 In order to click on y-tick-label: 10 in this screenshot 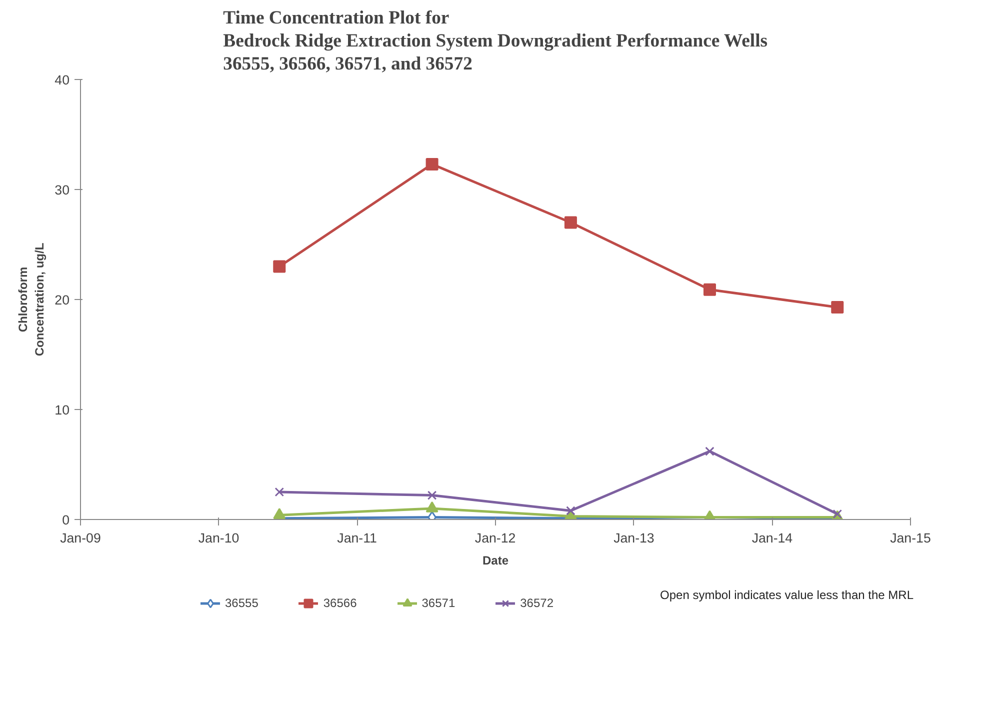, I will do `click(62, 410)`.